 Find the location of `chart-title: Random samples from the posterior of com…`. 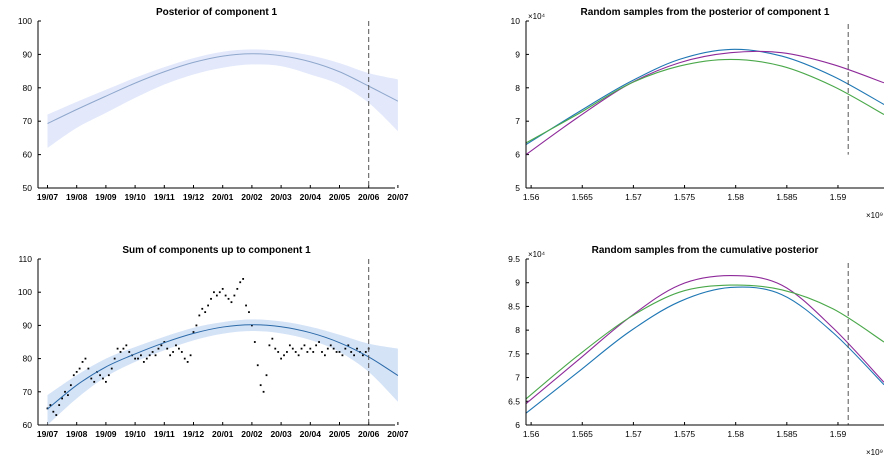

chart-title: Random samples from the posterior of com… is located at coordinates (705, 12).